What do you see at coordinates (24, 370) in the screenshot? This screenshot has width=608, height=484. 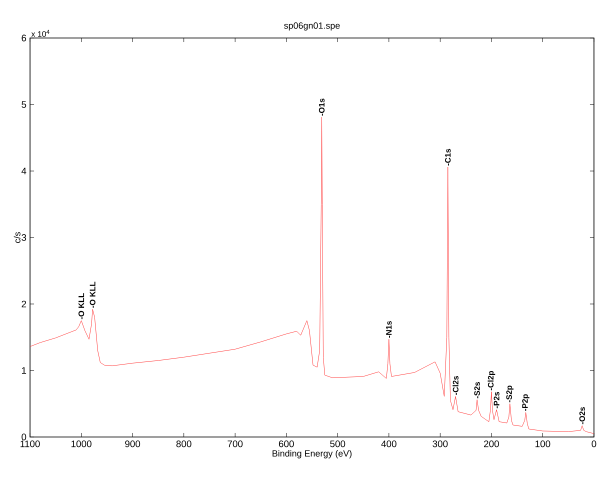 I see `y-tick-label: 1` at bounding box center [24, 370].